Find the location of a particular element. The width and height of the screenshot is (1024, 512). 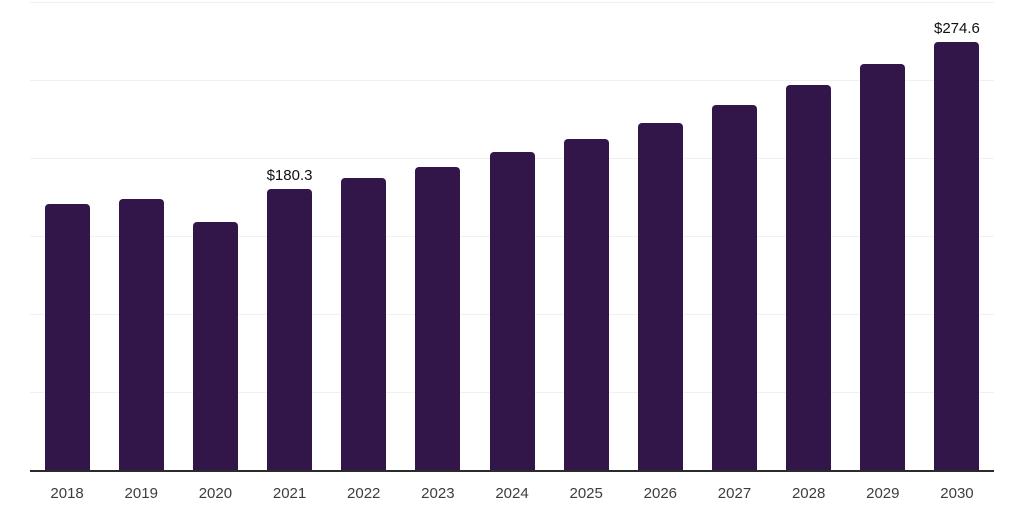

bar-2025 is located at coordinates (586, 304).